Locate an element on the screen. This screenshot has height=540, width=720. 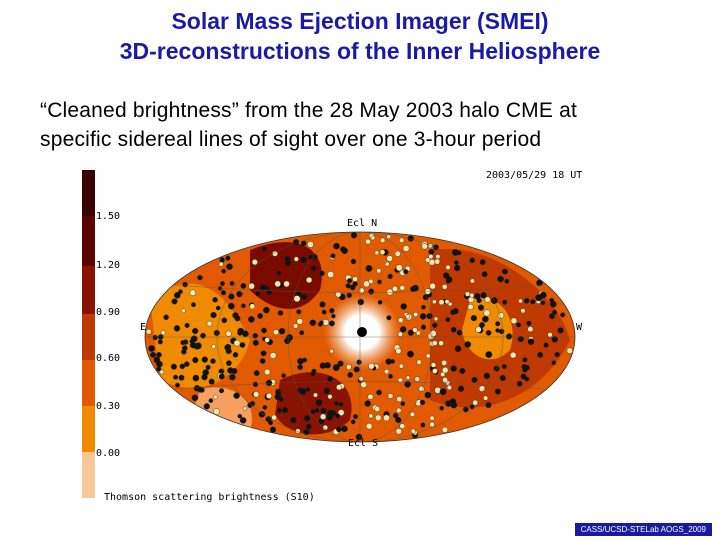
colorbar-tick-0: 1.50 is located at coordinates (108, 216).